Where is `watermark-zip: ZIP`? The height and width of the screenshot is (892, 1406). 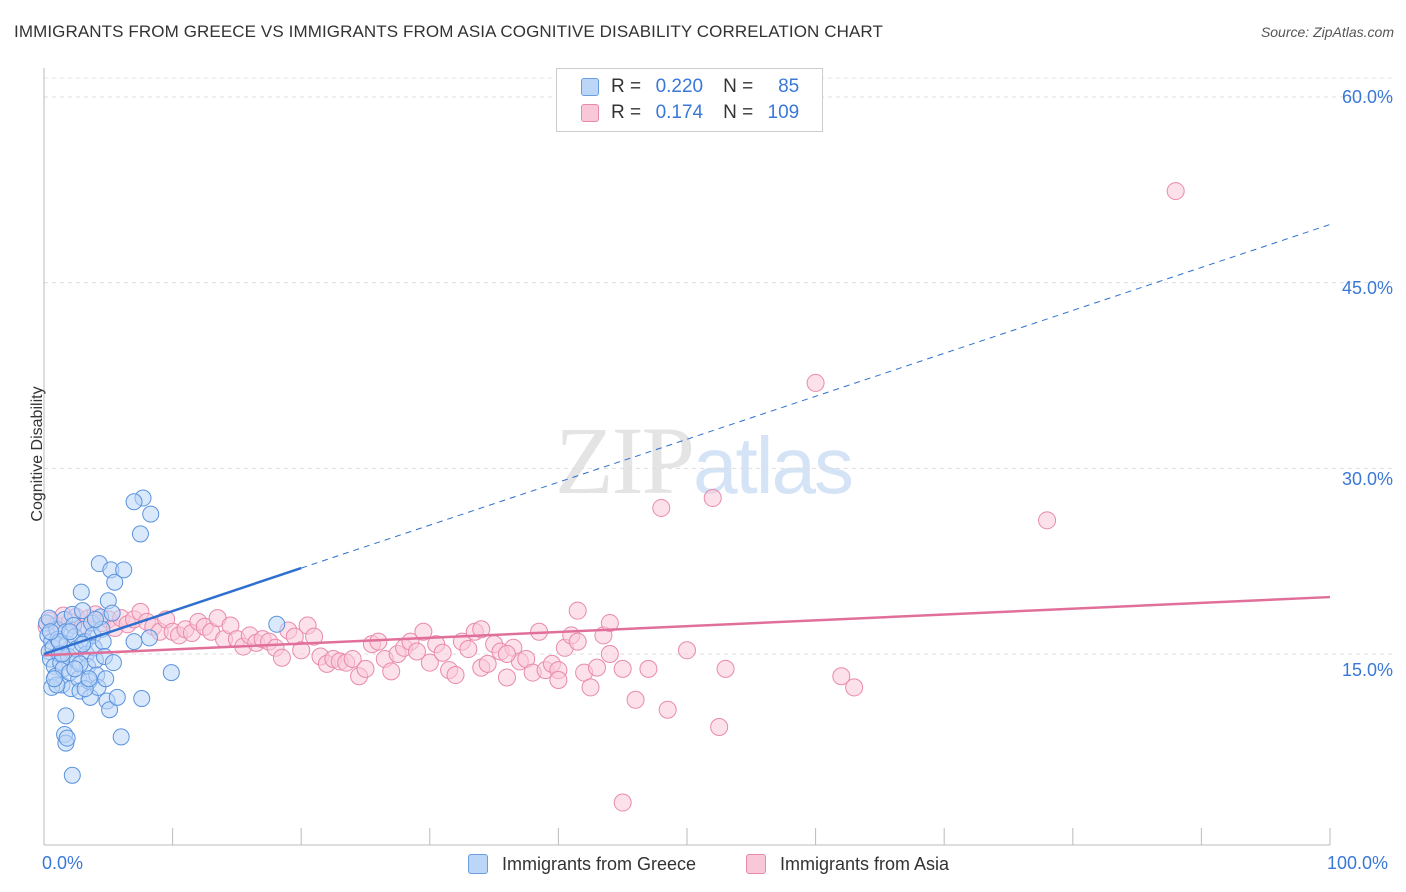
watermark-zip: ZIP is located at coordinates (625, 460).